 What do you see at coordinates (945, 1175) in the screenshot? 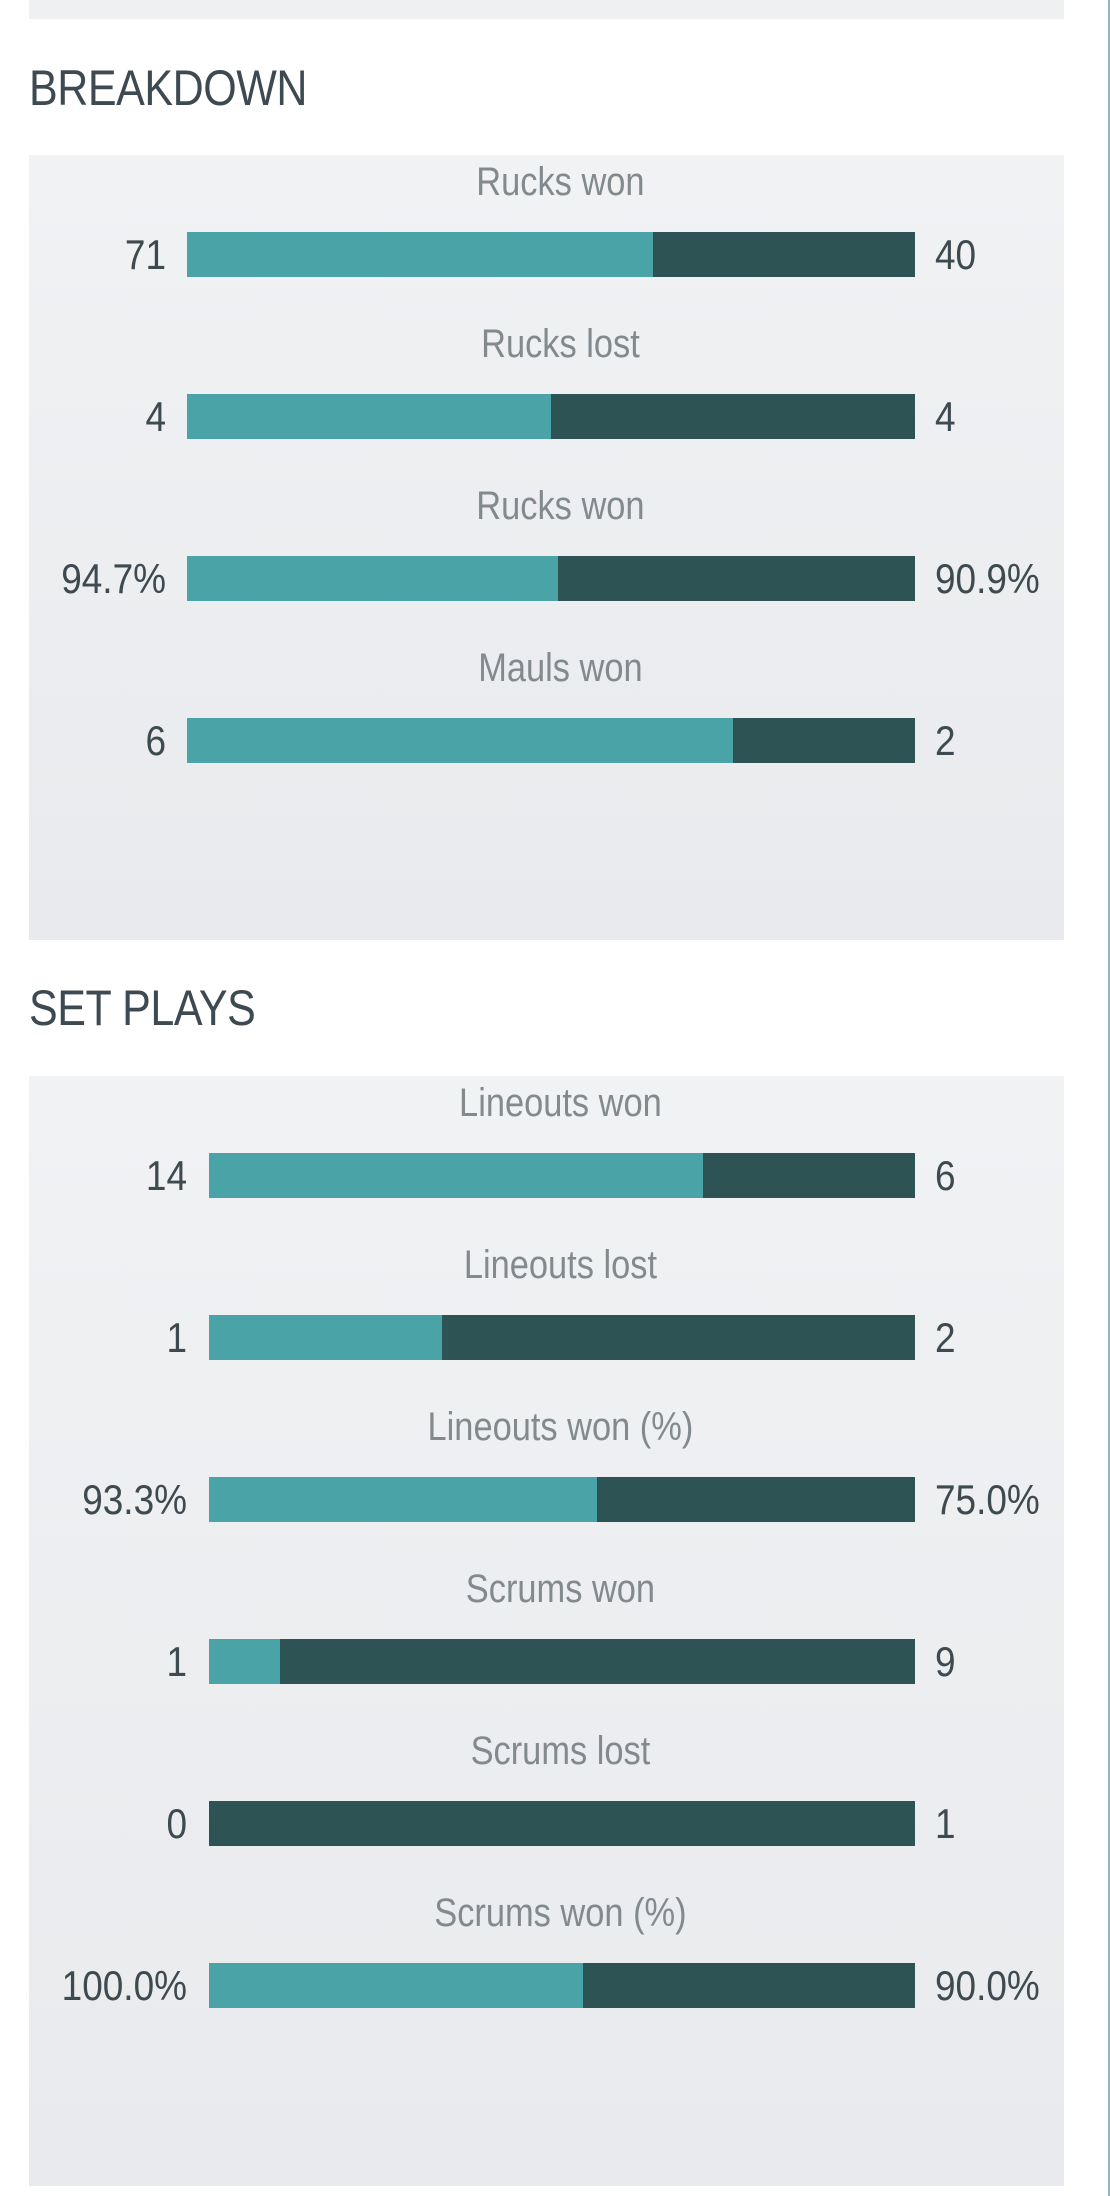
I see `away-value: 6` at bounding box center [945, 1175].